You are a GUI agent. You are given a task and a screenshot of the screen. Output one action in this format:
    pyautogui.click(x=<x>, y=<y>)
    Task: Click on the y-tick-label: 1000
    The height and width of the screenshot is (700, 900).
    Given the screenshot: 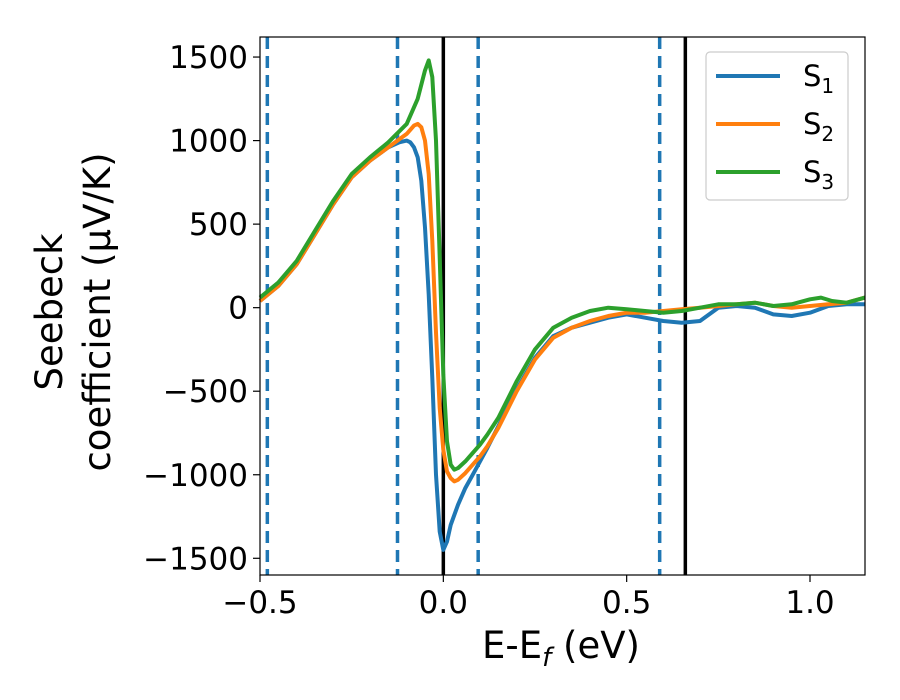 What is the action you would take?
    pyautogui.click(x=208, y=142)
    